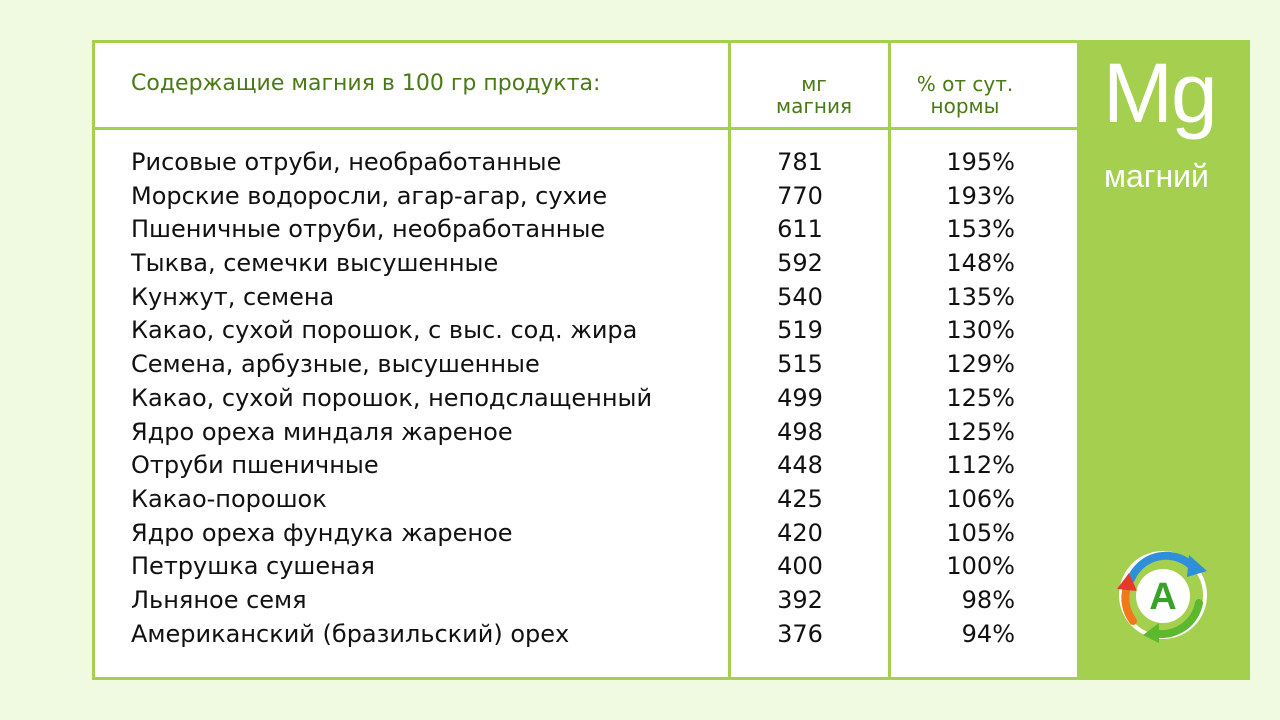 This screenshot has height=720, width=1280. What do you see at coordinates (800, 599) in the screenshot?
I see `magnesium-mg: 392` at bounding box center [800, 599].